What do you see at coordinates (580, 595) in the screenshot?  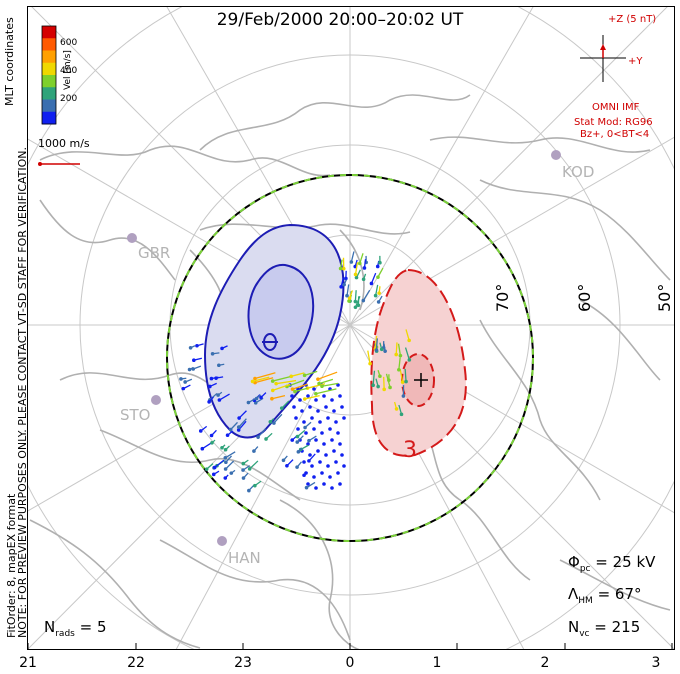 I see `lambda-hm-symbol: ΛHM` at bounding box center [580, 595].